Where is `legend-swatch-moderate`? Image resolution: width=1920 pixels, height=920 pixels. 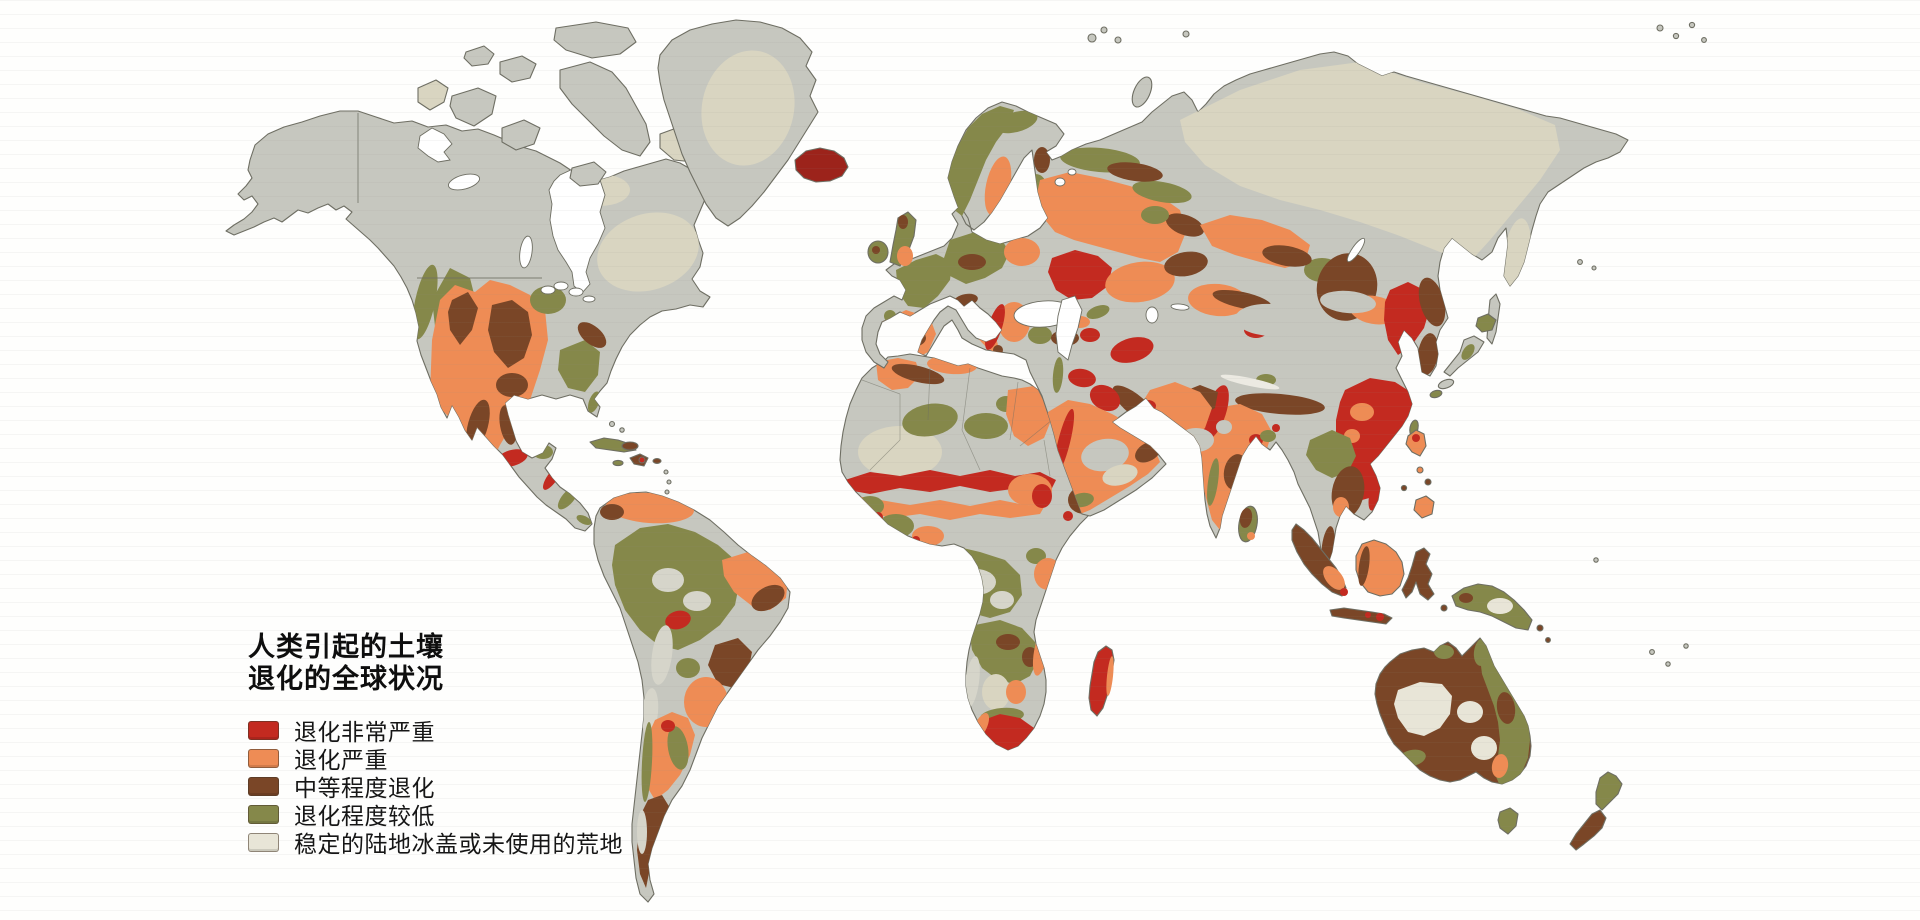 legend-swatch-moderate is located at coordinates (263, 786).